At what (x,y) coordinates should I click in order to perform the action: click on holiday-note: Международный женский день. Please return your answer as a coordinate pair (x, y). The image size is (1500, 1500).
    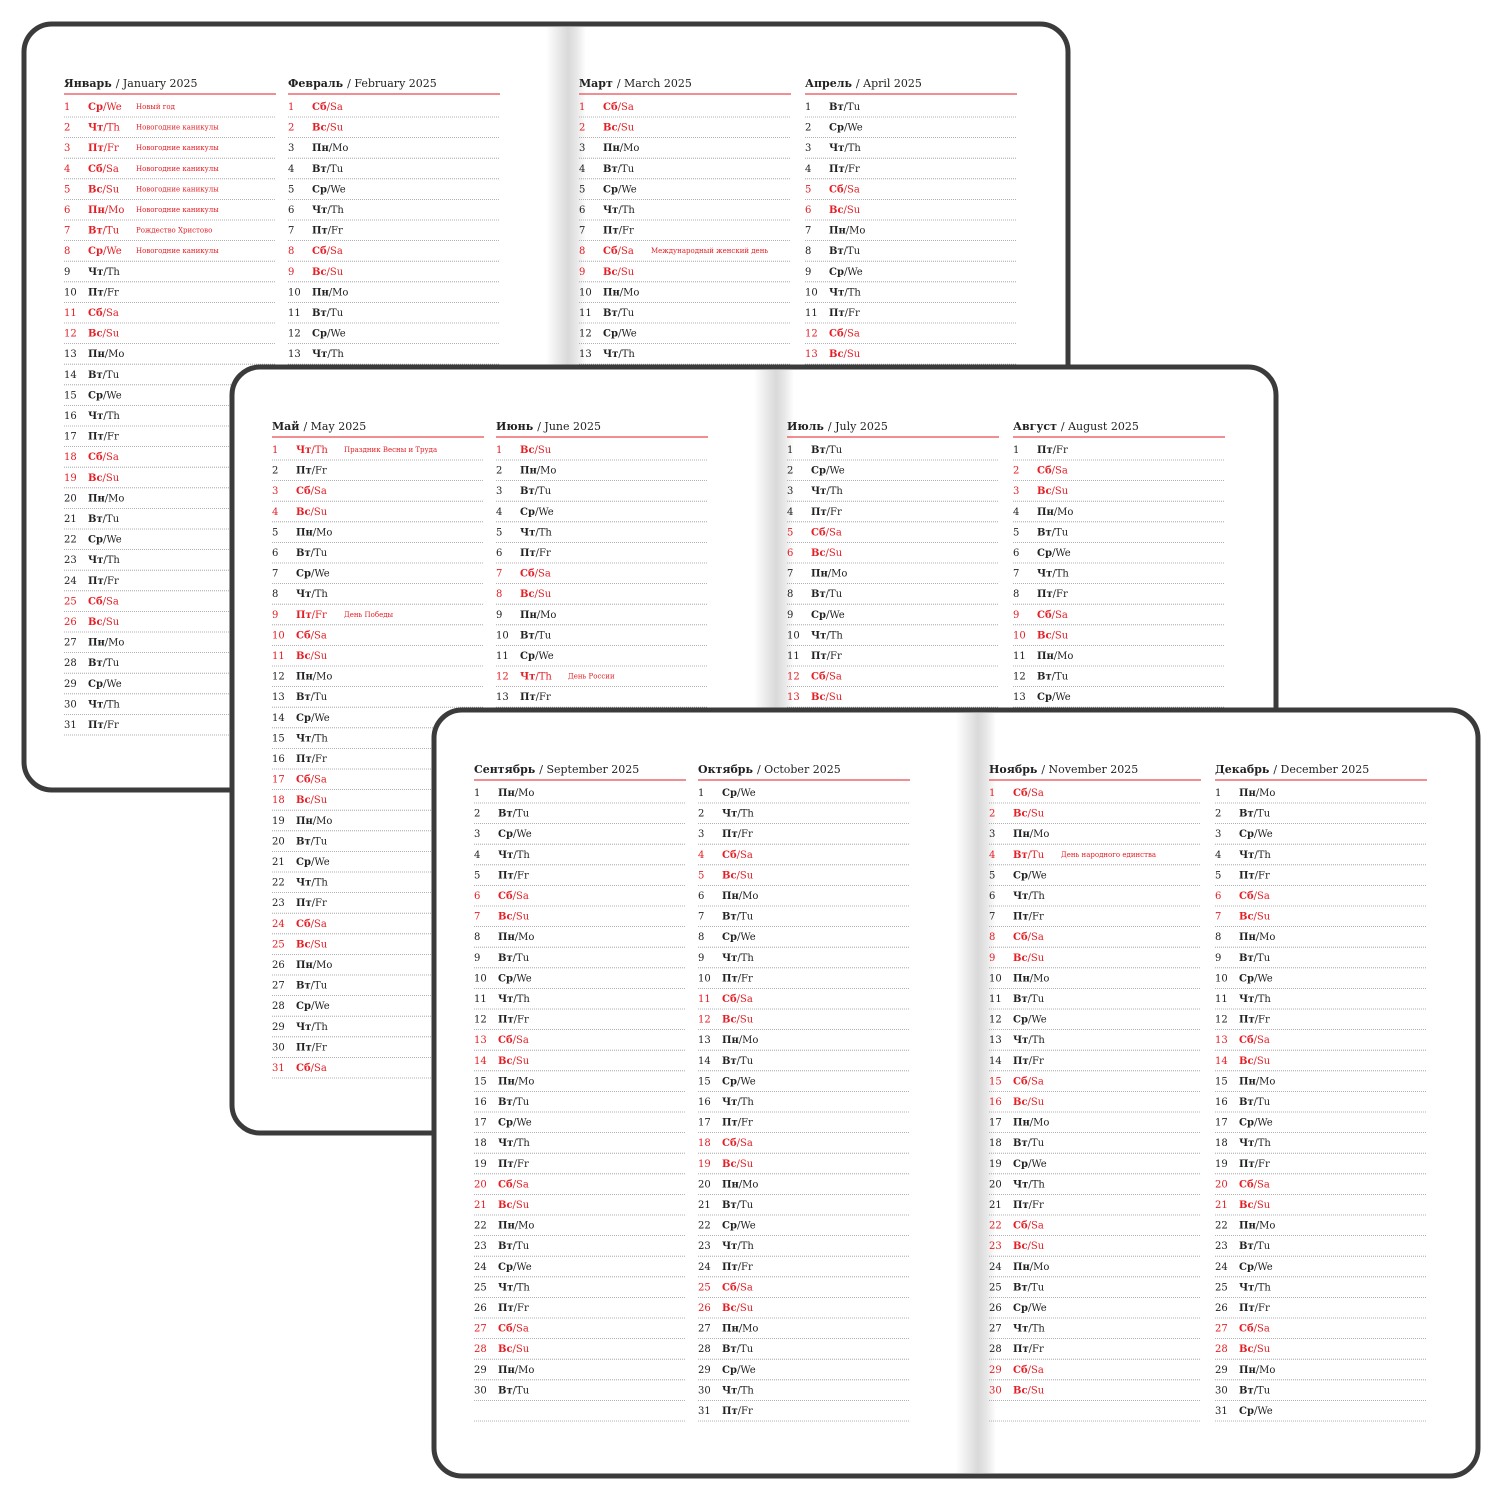
    Looking at the image, I should click on (709, 251).